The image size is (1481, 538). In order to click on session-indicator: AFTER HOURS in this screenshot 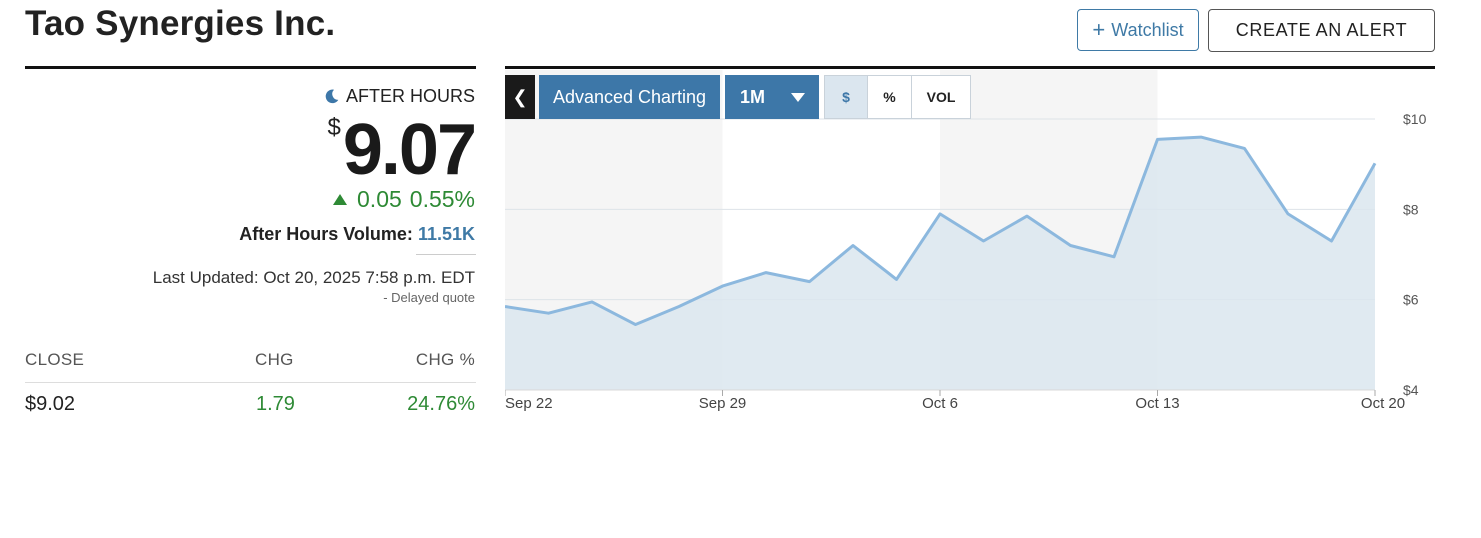, I will do `click(399, 96)`.